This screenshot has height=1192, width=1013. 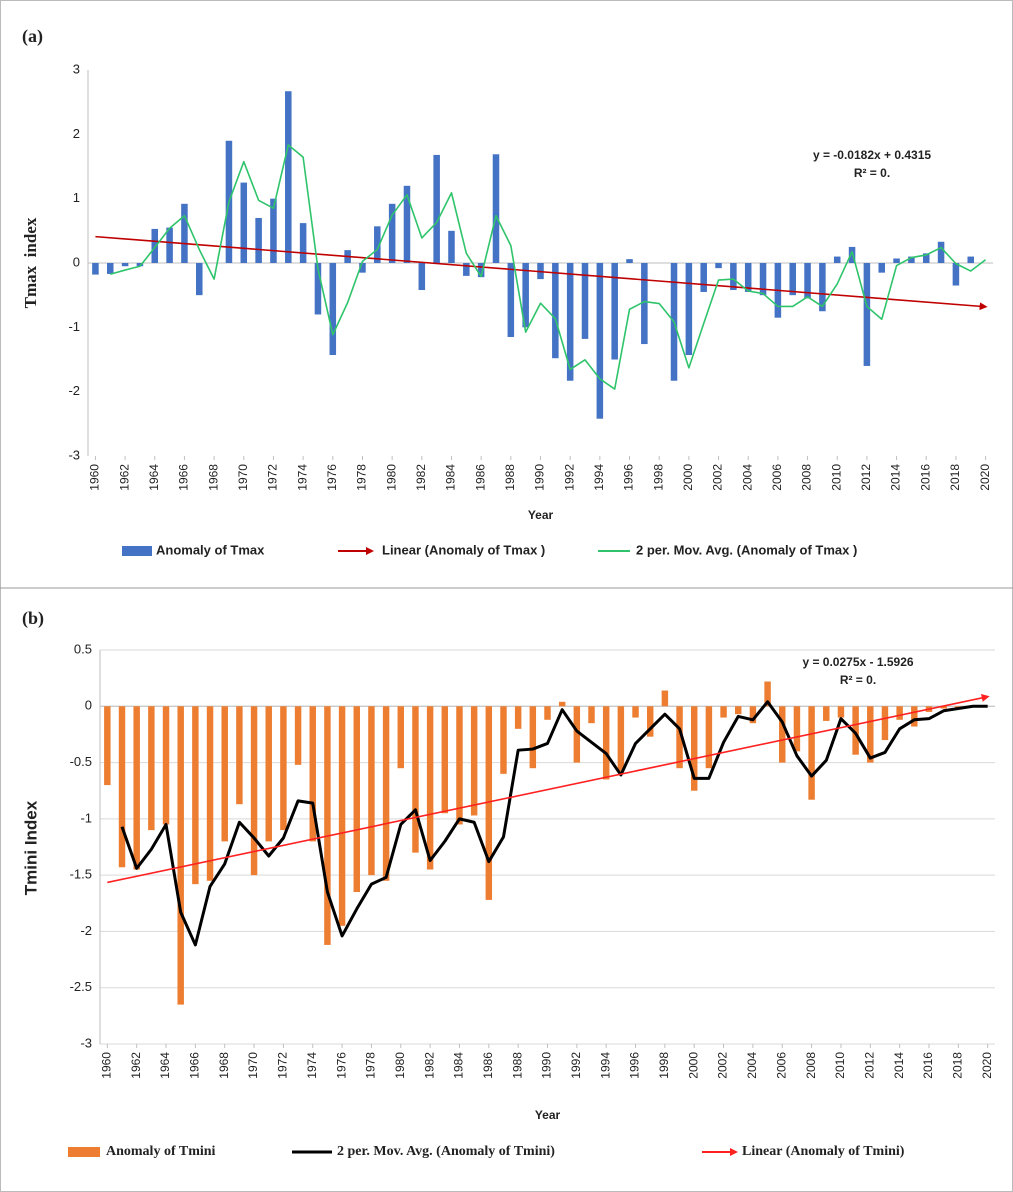 What do you see at coordinates (33, 618) in the screenshot?
I see `panel-label: (b)` at bounding box center [33, 618].